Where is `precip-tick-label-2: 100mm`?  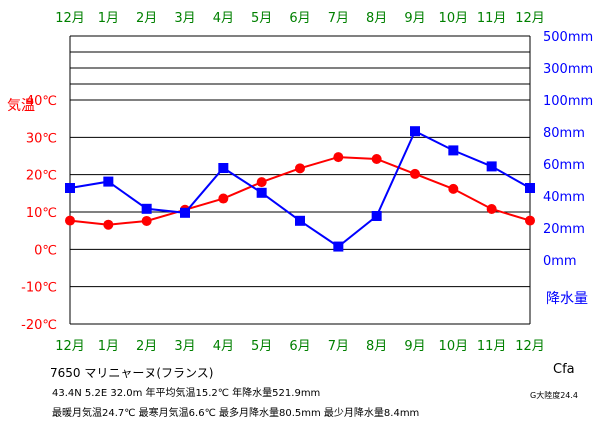
precip-tick-label-2: 100mm is located at coordinates (568, 101).